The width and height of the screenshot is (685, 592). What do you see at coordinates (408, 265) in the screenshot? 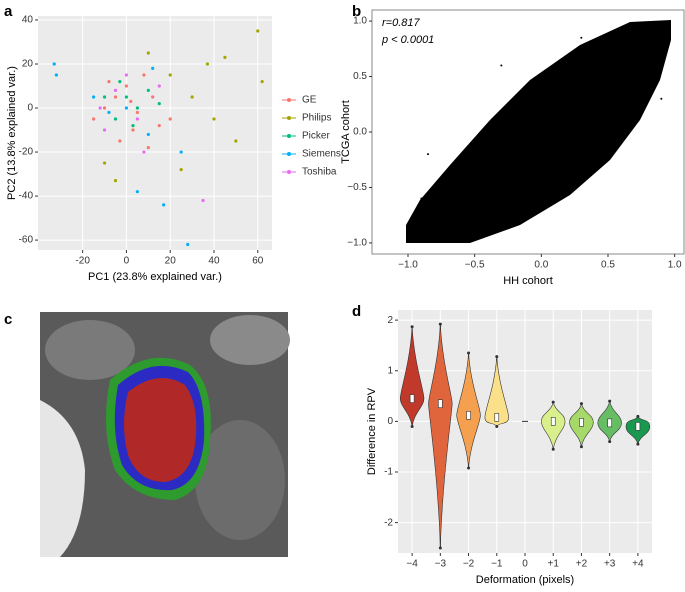
I see `x-tick-label: −1.0` at bounding box center [408, 265].